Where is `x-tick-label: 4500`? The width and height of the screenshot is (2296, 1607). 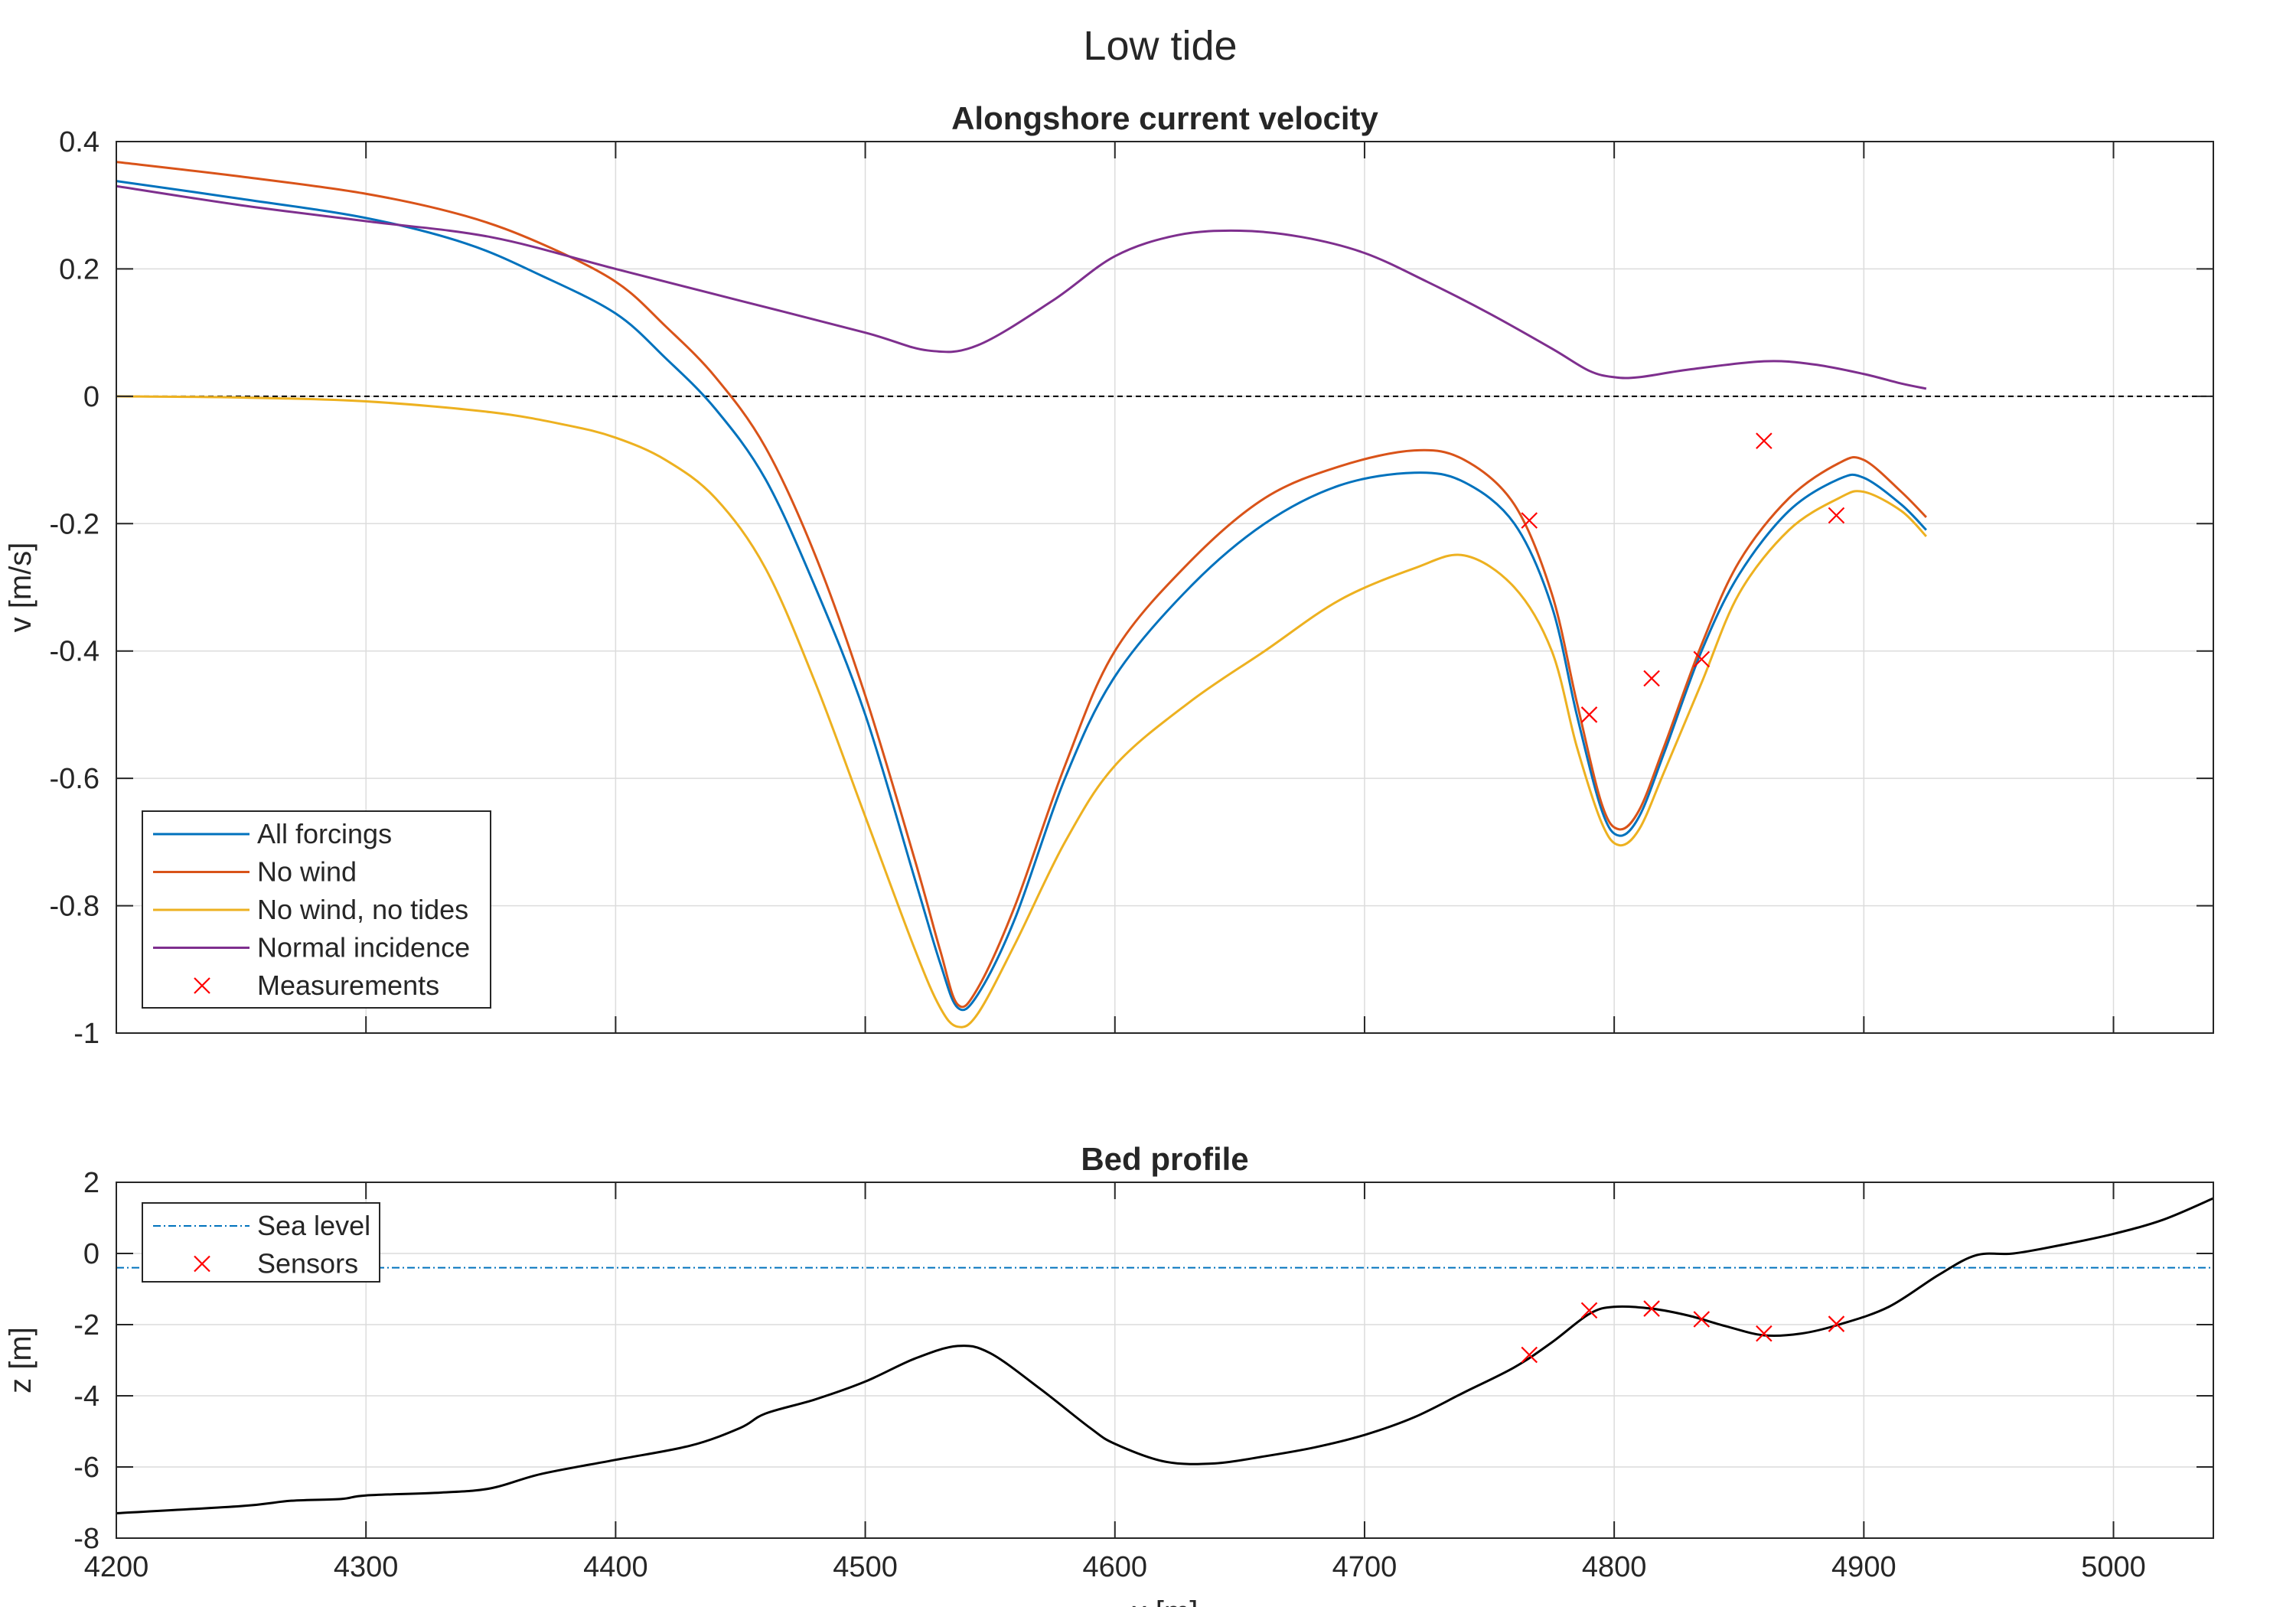
x-tick-label: 4500 is located at coordinates (865, 1567).